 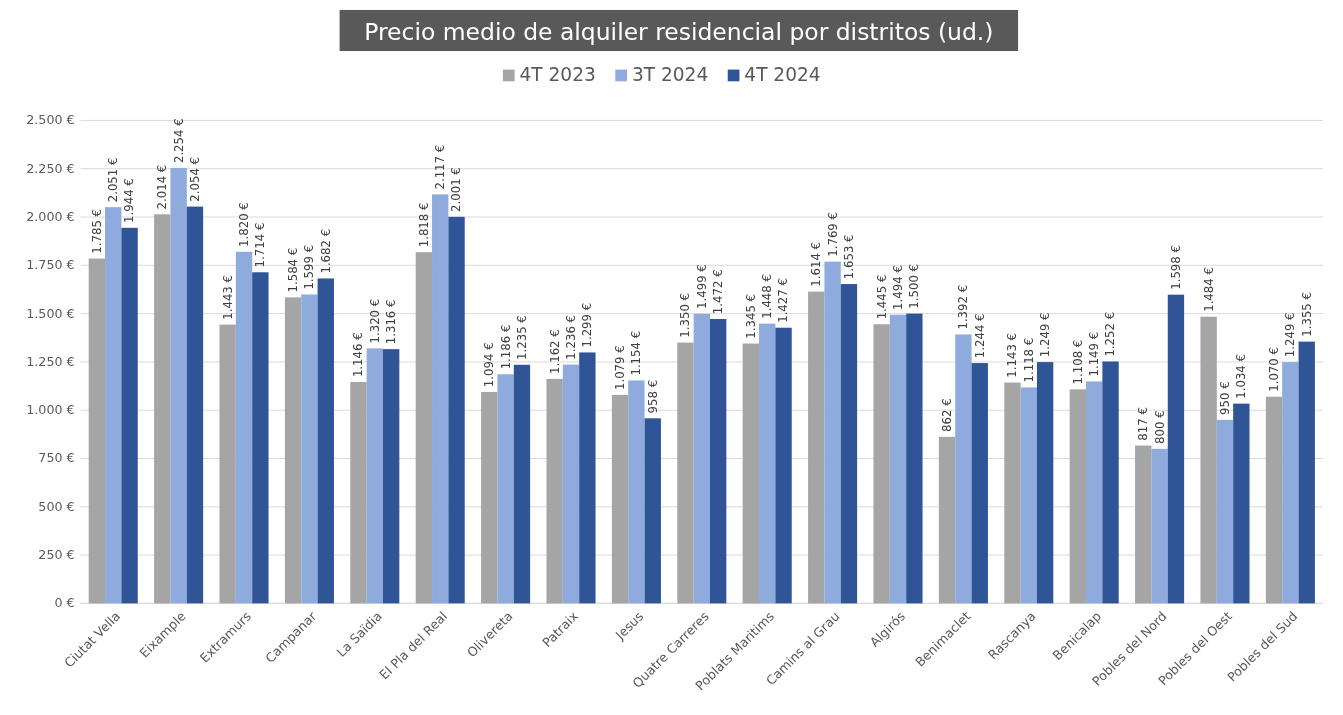 I want to click on data-label: 1.443 €, so click(x=227, y=297).